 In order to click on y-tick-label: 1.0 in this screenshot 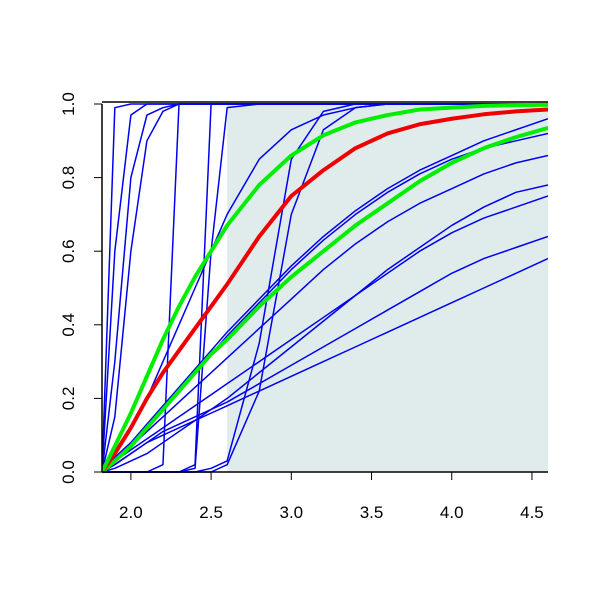, I will do `click(68, 104)`.